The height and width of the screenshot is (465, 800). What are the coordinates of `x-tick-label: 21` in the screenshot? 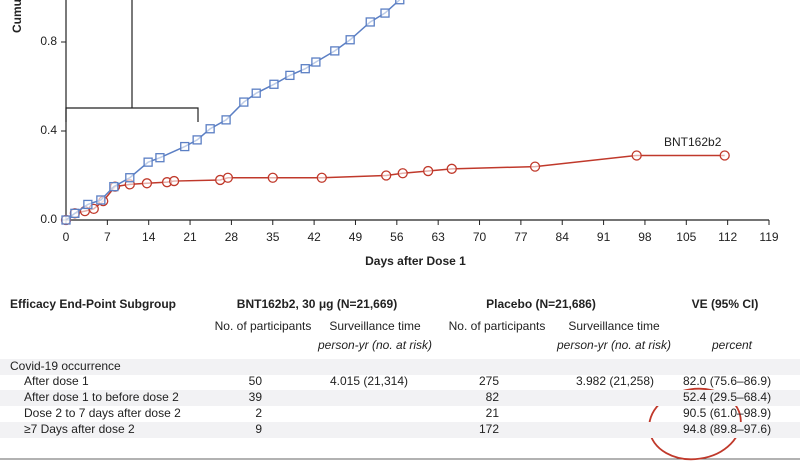 It's located at (190, 237).